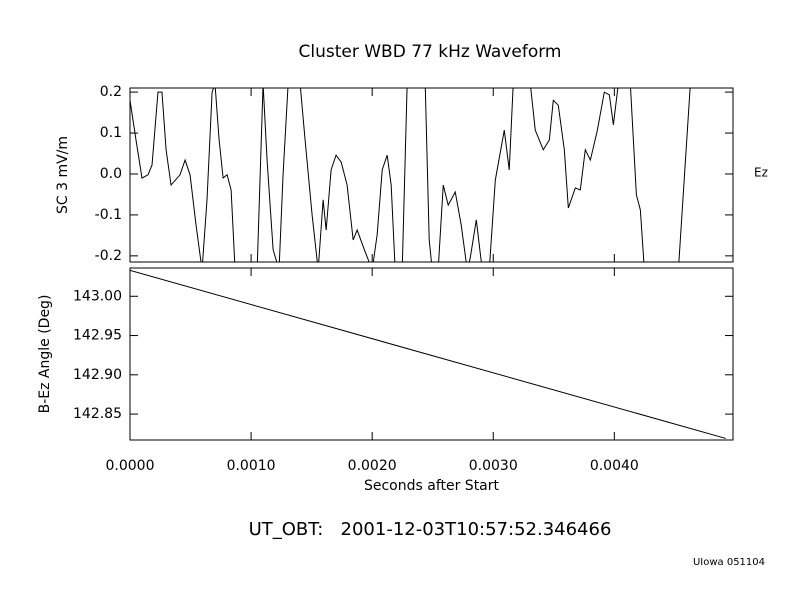  What do you see at coordinates (108, 256) in the screenshot?
I see `y-tick-label: -0.2` at bounding box center [108, 256].